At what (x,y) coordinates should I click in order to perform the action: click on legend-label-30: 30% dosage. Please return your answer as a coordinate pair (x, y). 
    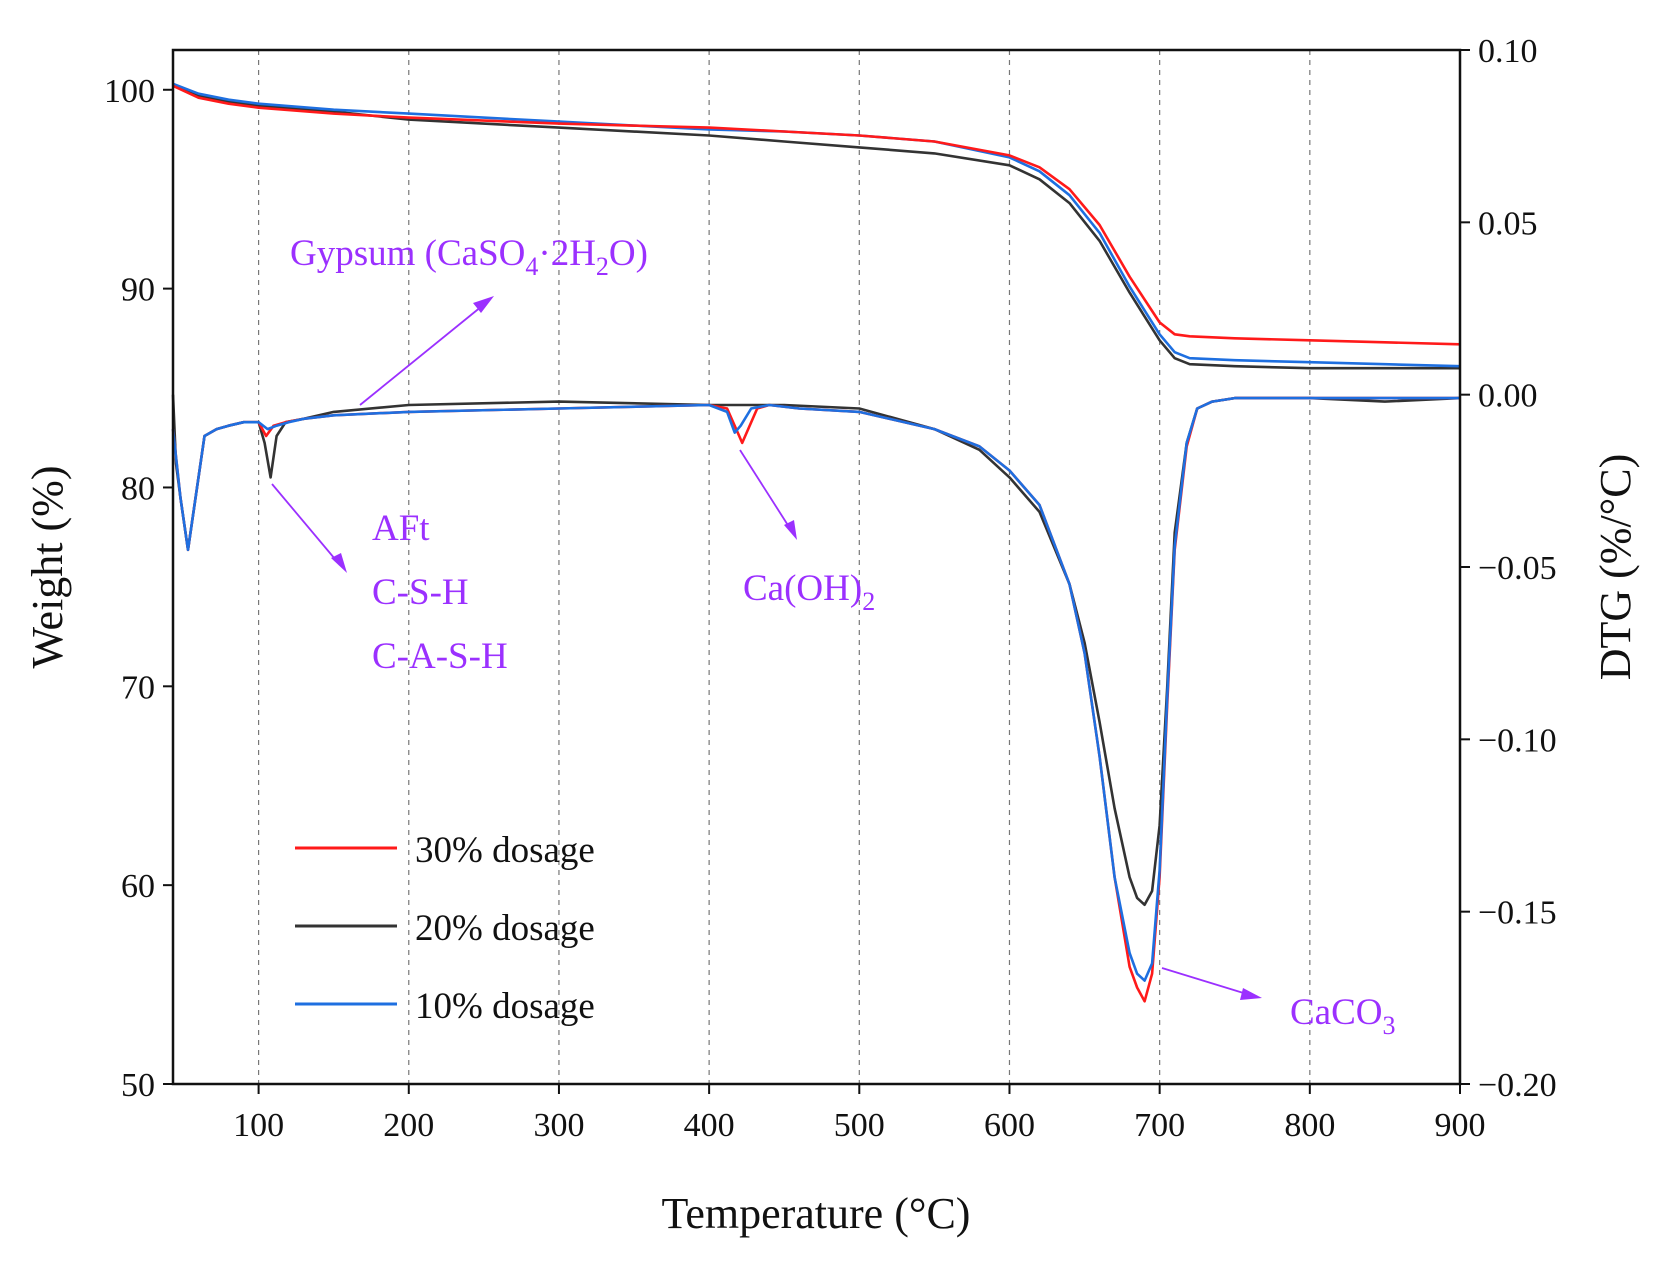
    Looking at the image, I should click on (505, 850).